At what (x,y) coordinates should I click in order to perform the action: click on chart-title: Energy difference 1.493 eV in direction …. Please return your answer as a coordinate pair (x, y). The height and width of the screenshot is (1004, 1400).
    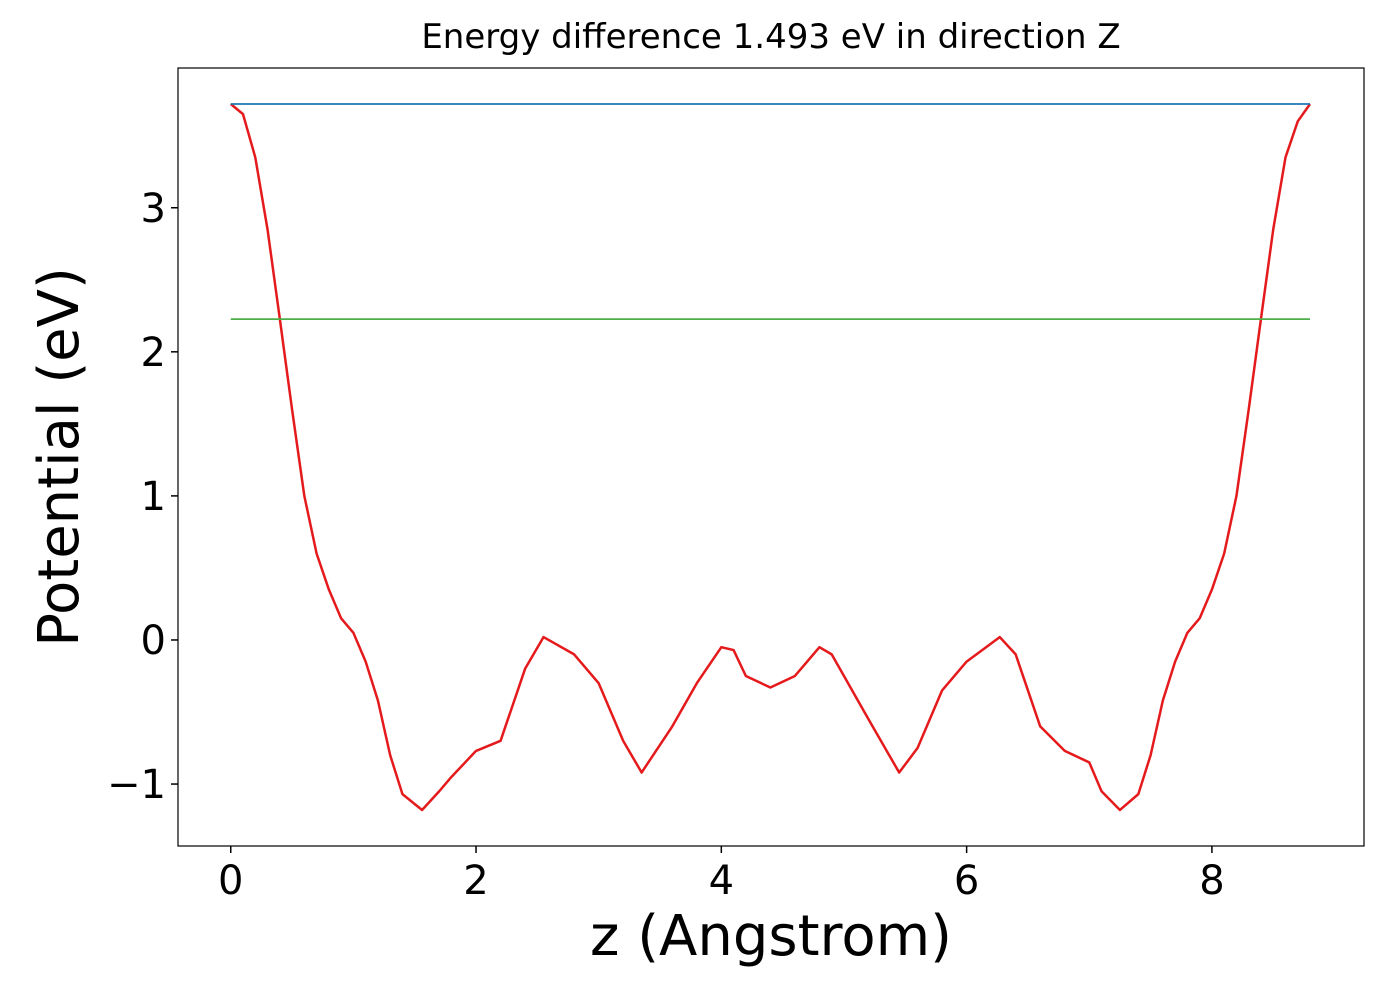
    Looking at the image, I should click on (770, 37).